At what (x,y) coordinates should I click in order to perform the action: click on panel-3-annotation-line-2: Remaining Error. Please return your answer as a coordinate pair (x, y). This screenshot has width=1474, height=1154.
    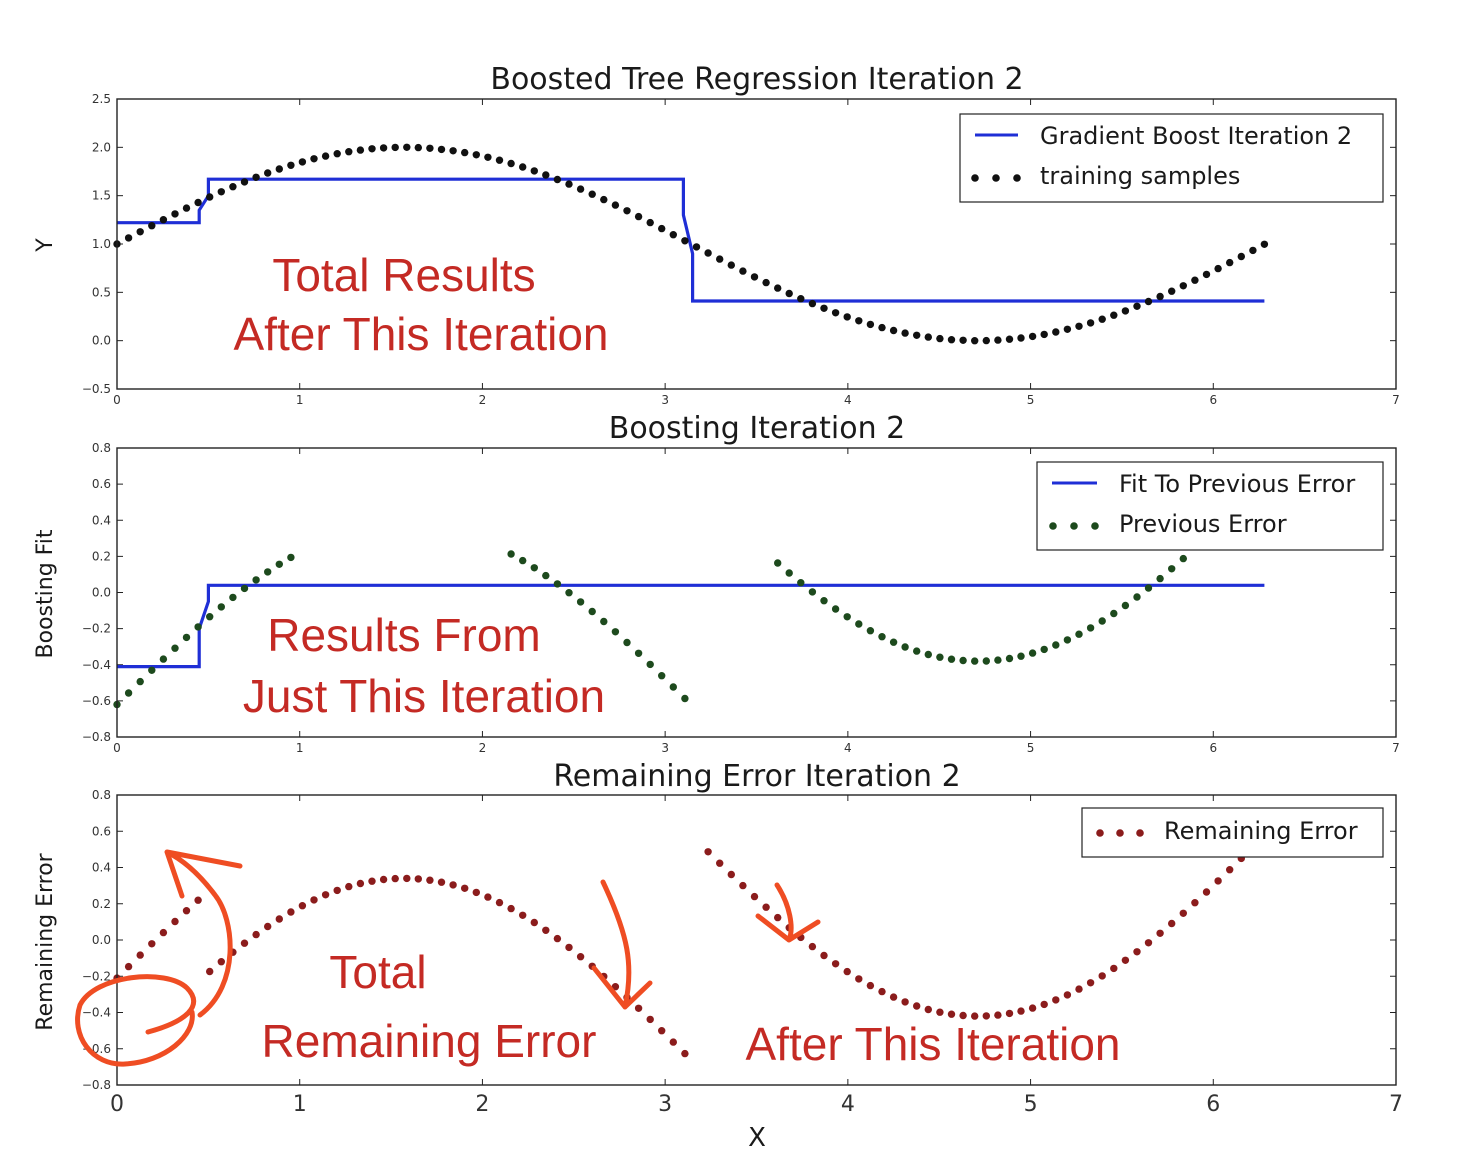
    Looking at the image, I should click on (429, 1041).